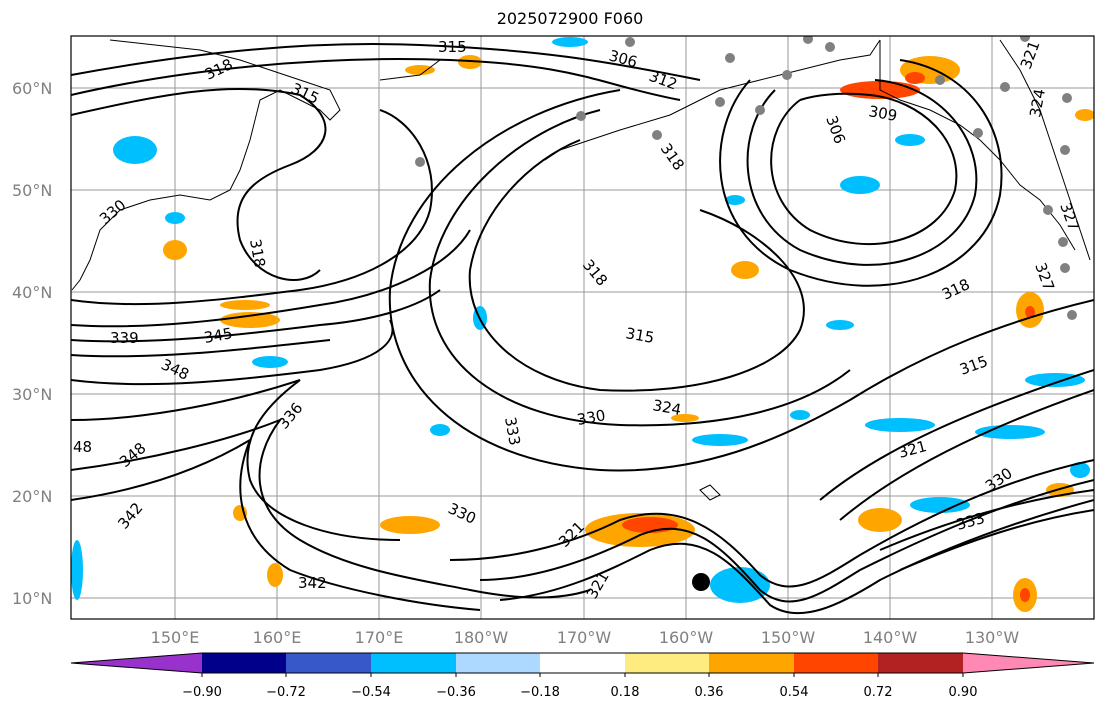  What do you see at coordinates (701, 582) in the screenshot?
I see `storm-marker` at bounding box center [701, 582].